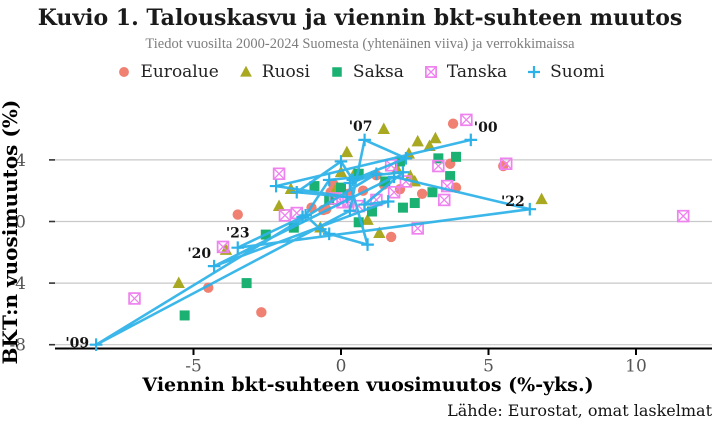 This screenshot has height=432, width=720. I want to click on circle-marker-icon, so click(124, 72).